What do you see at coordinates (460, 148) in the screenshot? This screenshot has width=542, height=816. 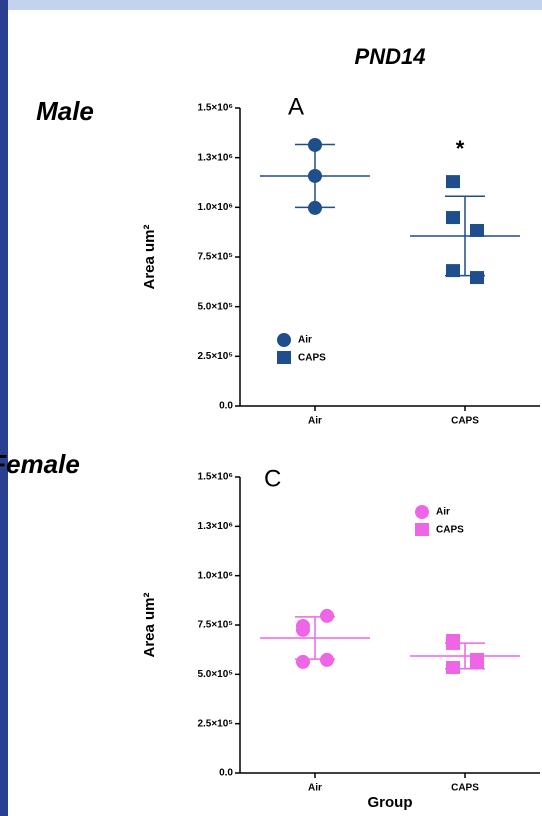 I see `annotation: *` at bounding box center [460, 148].